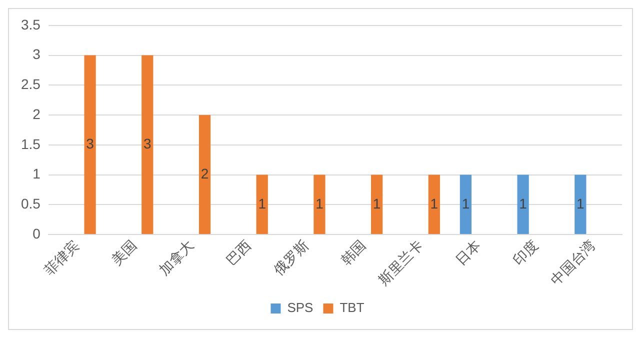 This screenshot has width=643, height=340. Describe the element at coordinates (400, 262) in the screenshot. I see `x-tick-label: 斯里兰卡` at that location.